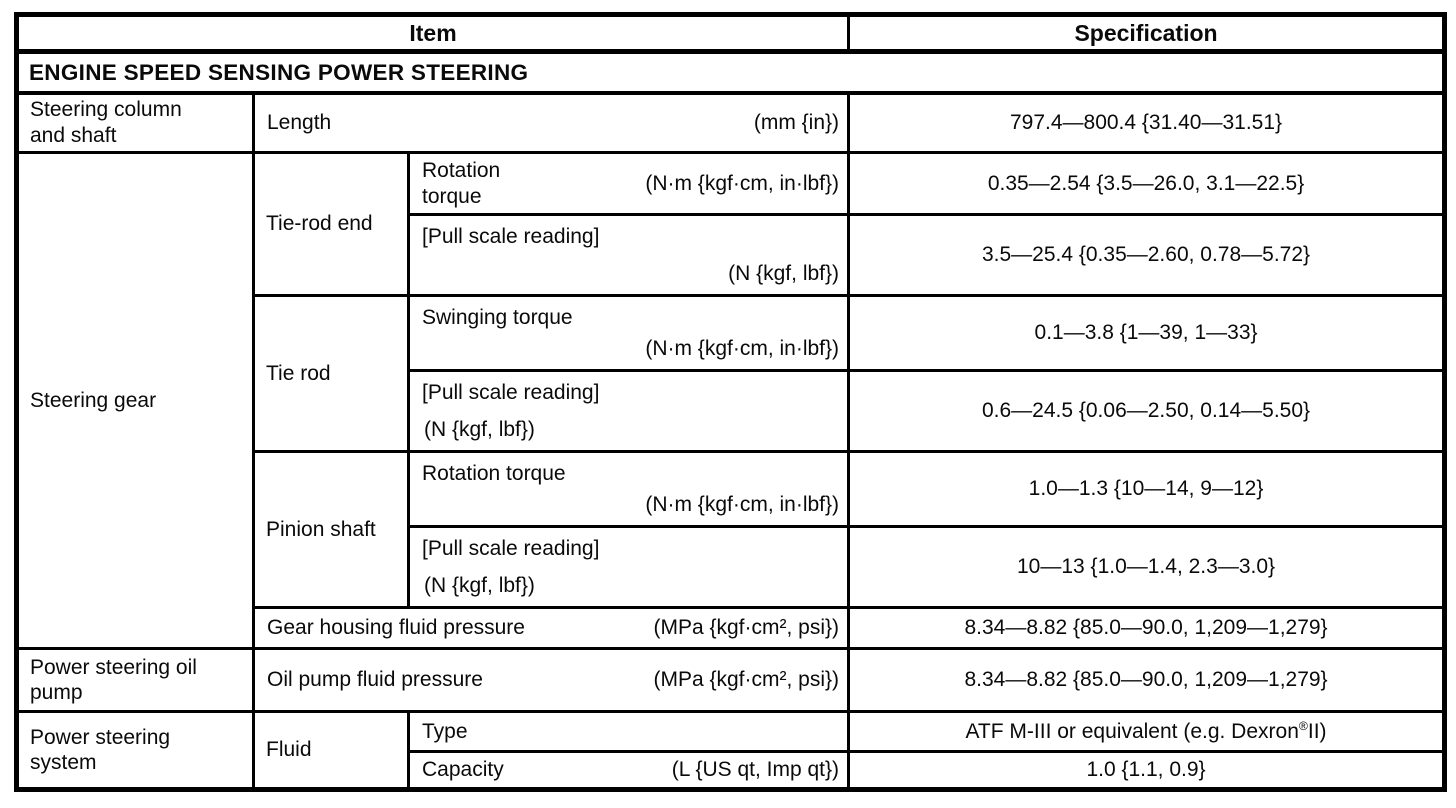 This screenshot has height=808, width=1456. What do you see at coordinates (1147, 184) in the screenshot?
I see `spec-value-tie-rod-end-rotation-torque: 0.35—2.54 {3.5—26.0, 3.1—22.5}` at bounding box center [1147, 184].